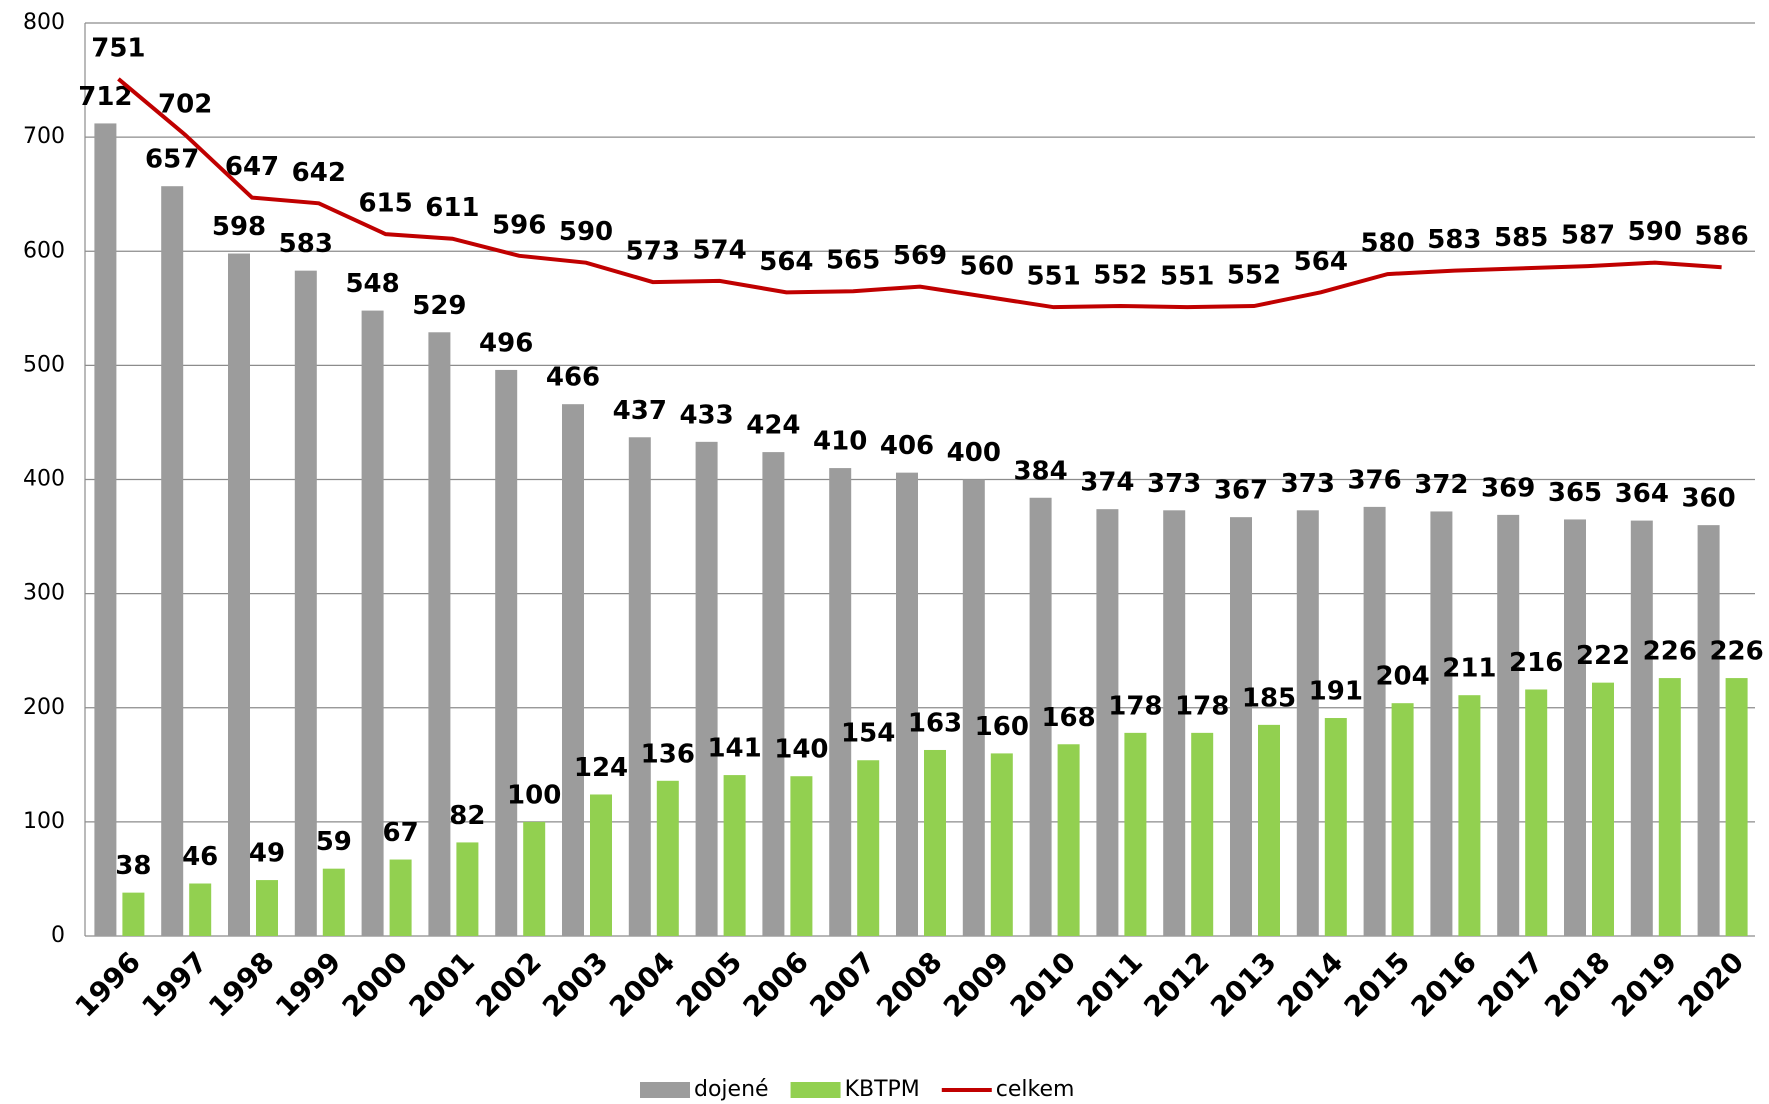  Describe the element at coordinates (308, 984) in the screenshot. I see `x-tick-label: 1999` at that location.